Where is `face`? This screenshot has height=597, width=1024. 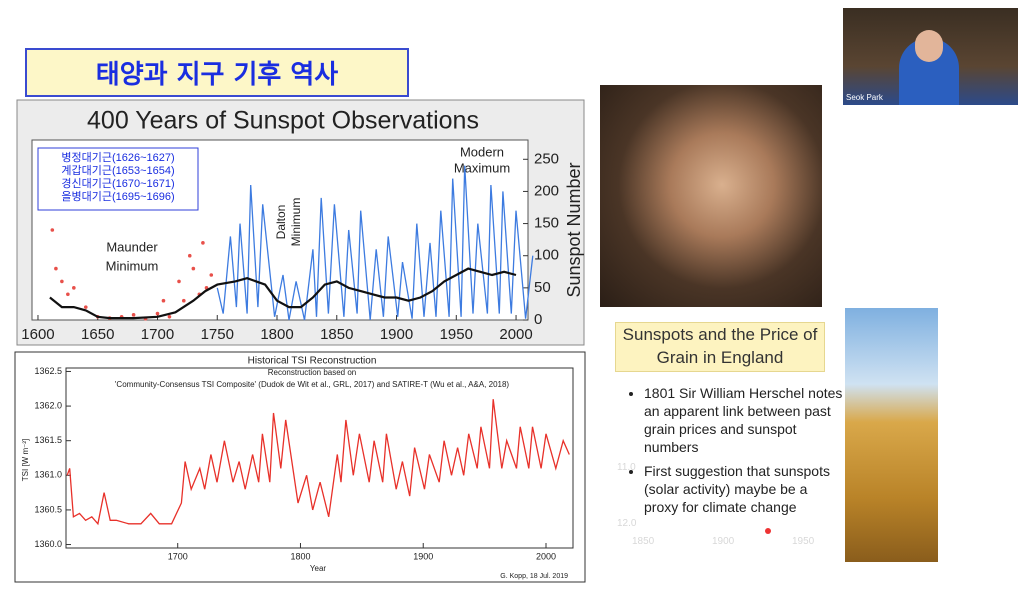 face is located at coordinates (929, 46).